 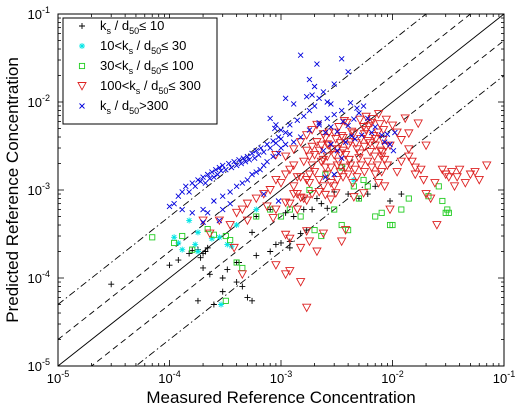 What do you see at coordinates (139, 87) in the screenshot?
I see `legend-entry: 100<ks / d50≤ 300` at bounding box center [139, 87].